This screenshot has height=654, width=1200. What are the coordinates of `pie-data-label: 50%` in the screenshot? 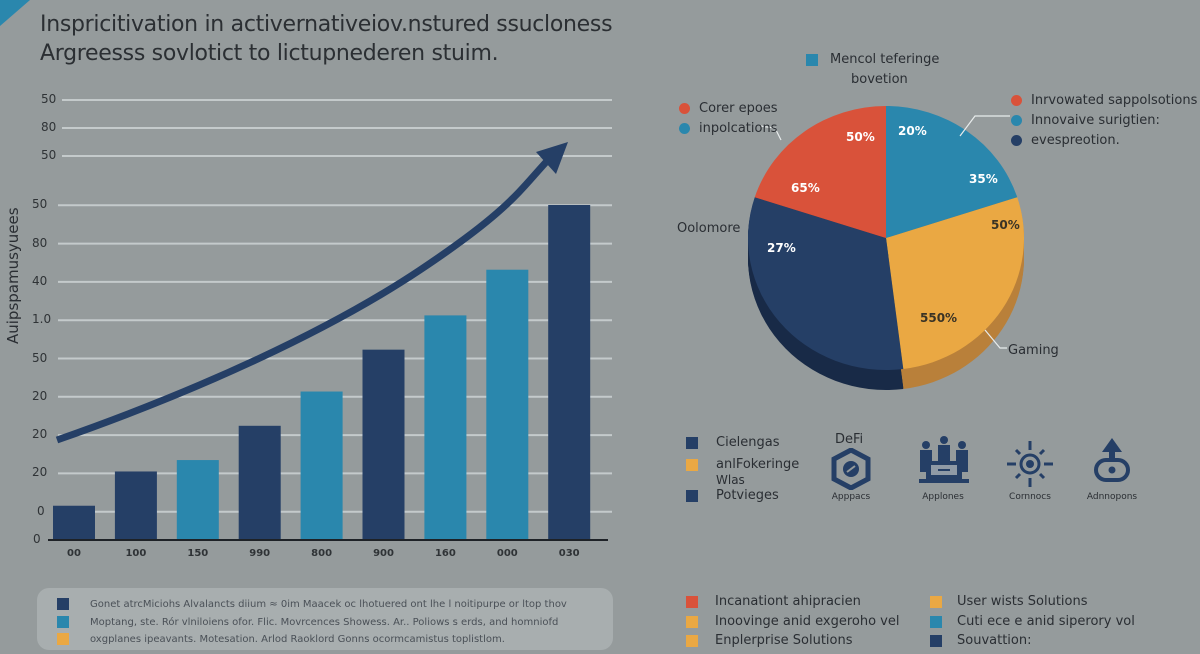 It's located at (860, 137).